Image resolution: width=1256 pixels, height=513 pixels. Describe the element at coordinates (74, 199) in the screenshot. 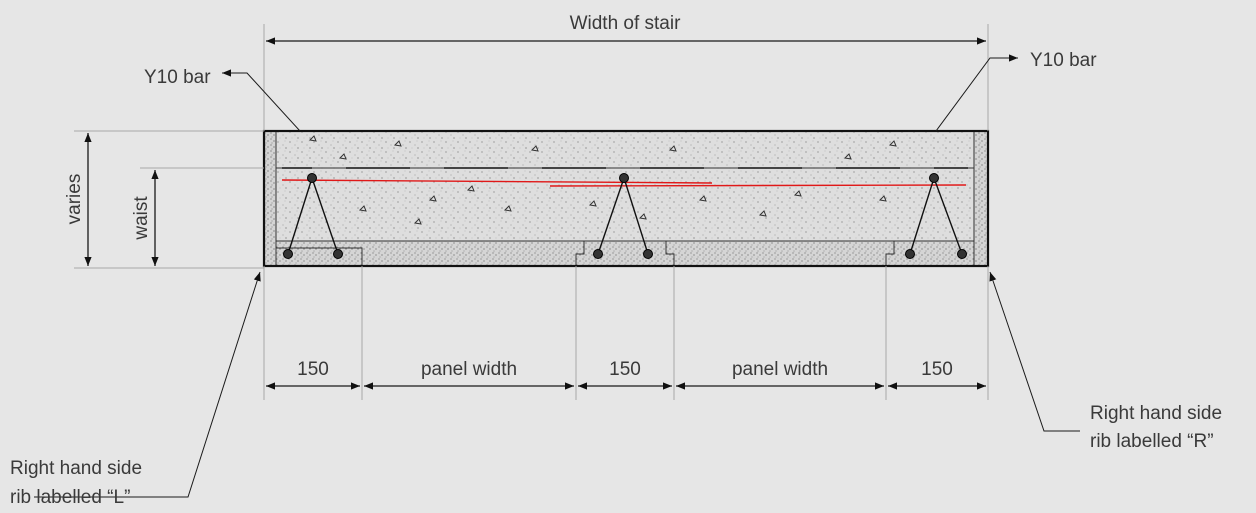

I see `varies-label: varies` at that location.